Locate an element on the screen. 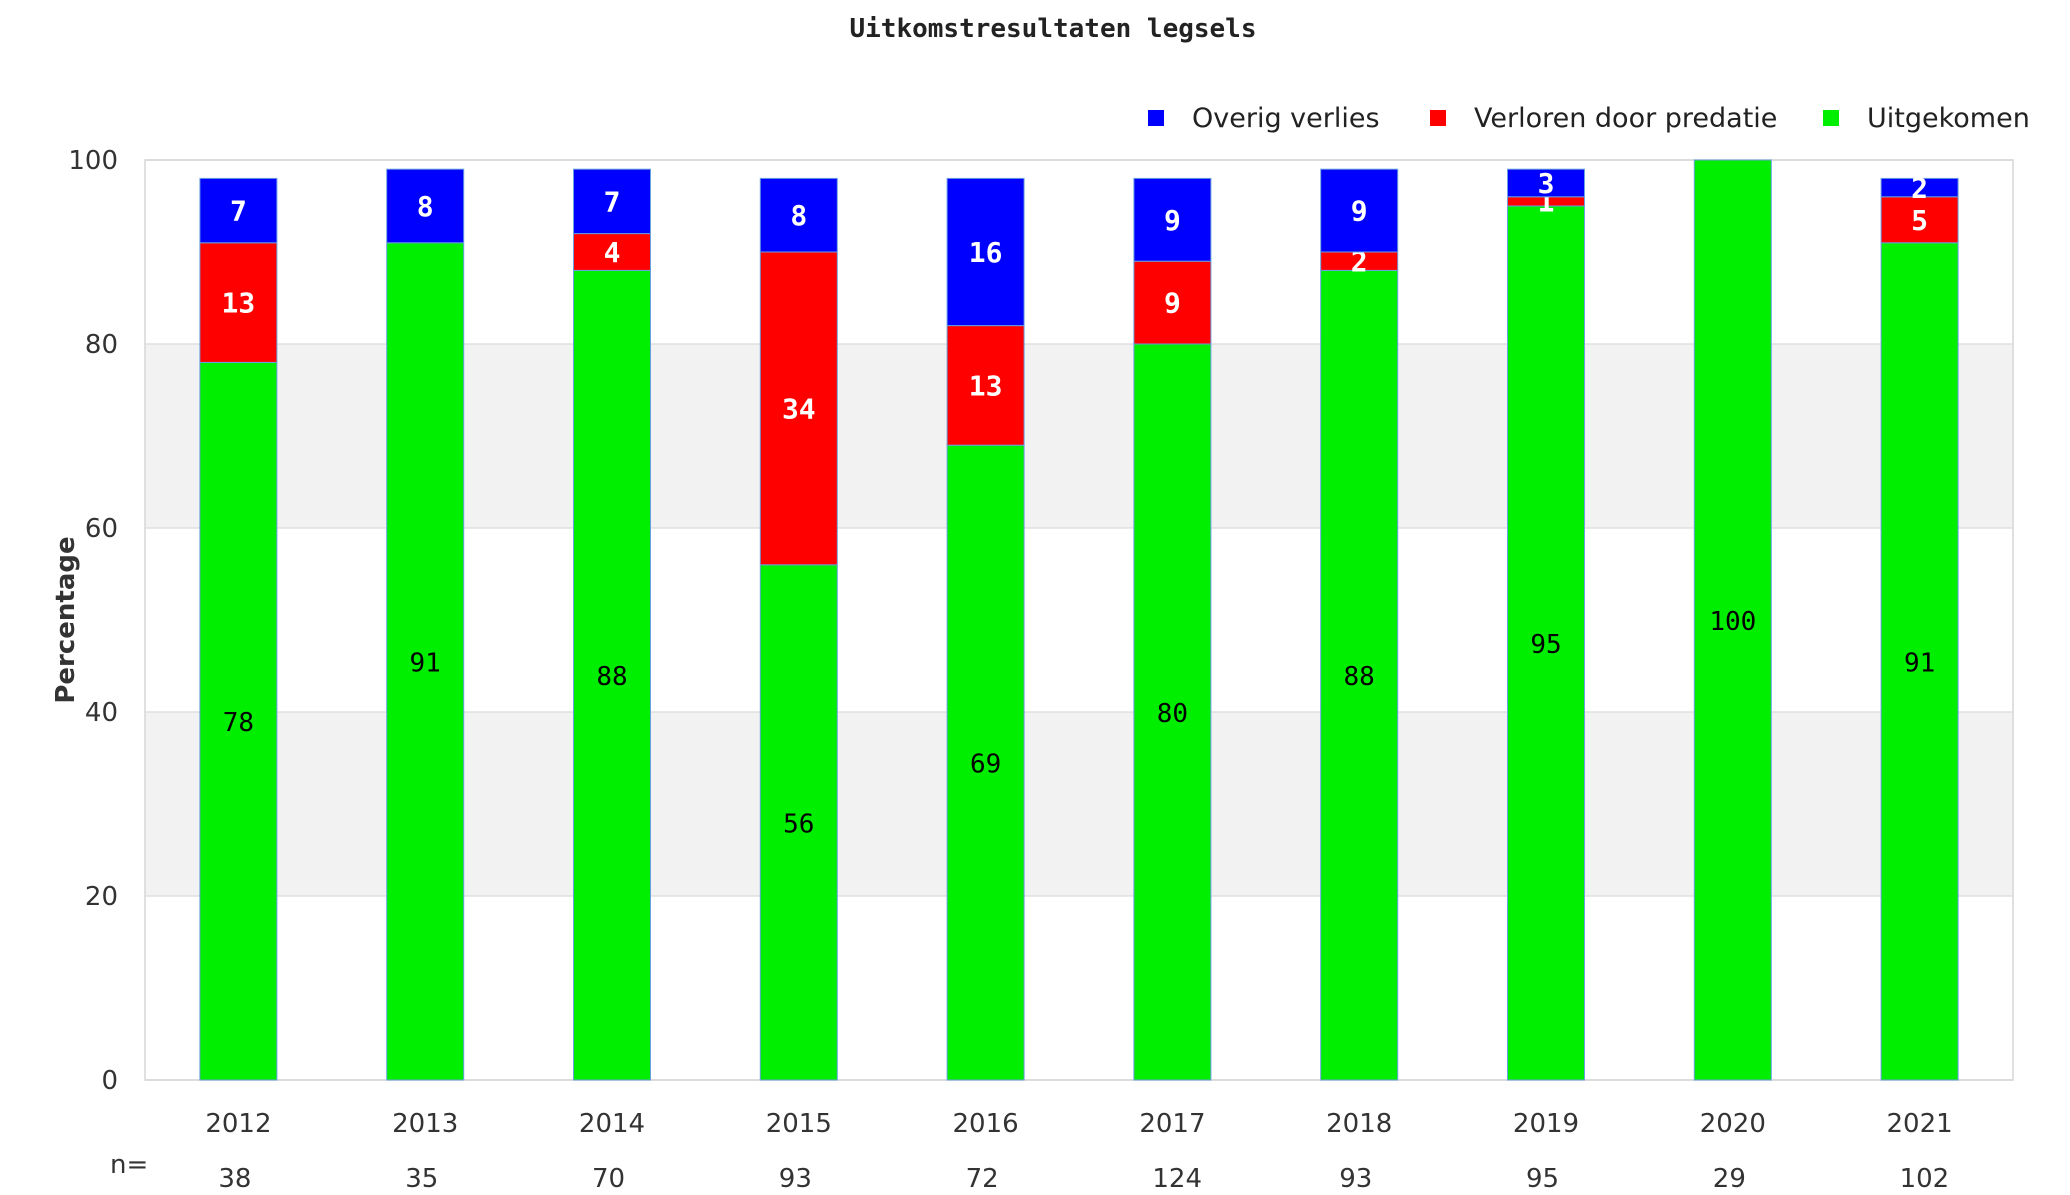 This screenshot has height=1195, width=2070. y-axis-label: Percentage is located at coordinates (66, 619).